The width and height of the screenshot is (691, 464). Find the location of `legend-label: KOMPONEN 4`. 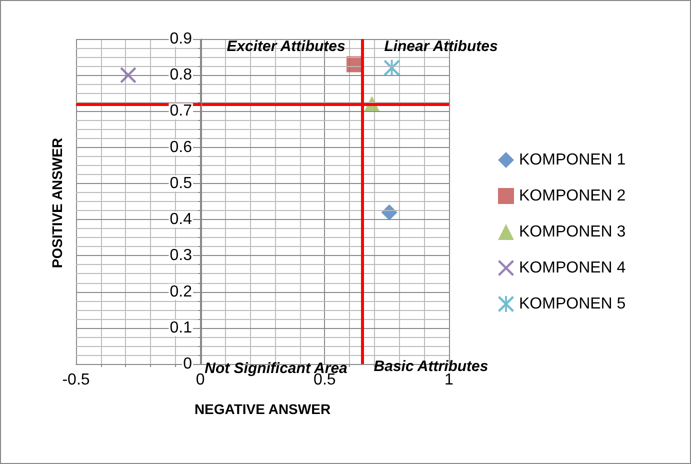

legend-label: KOMPONEN 4 is located at coordinates (572, 268).